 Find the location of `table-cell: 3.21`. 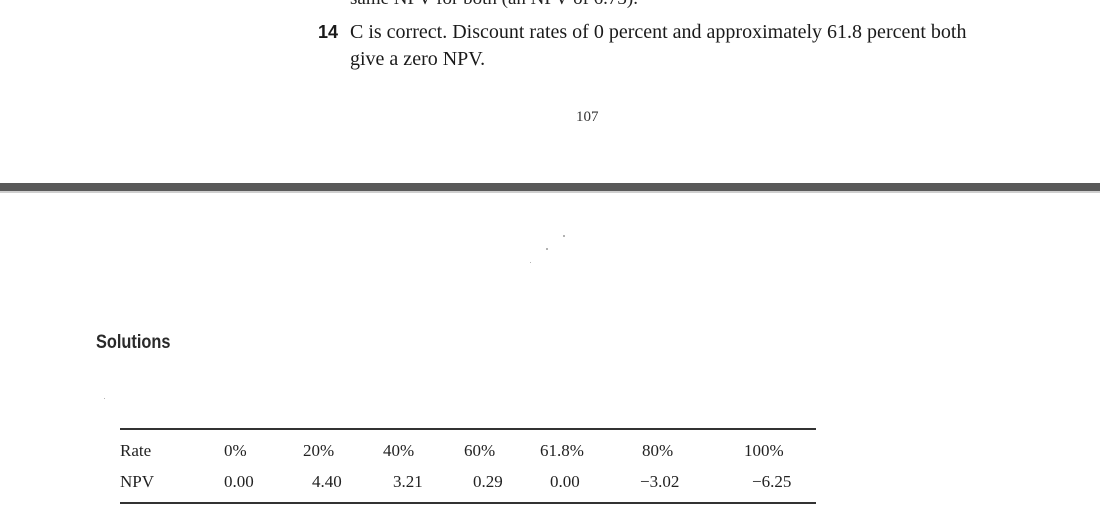

table-cell: 3.21 is located at coordinates (408, 481).